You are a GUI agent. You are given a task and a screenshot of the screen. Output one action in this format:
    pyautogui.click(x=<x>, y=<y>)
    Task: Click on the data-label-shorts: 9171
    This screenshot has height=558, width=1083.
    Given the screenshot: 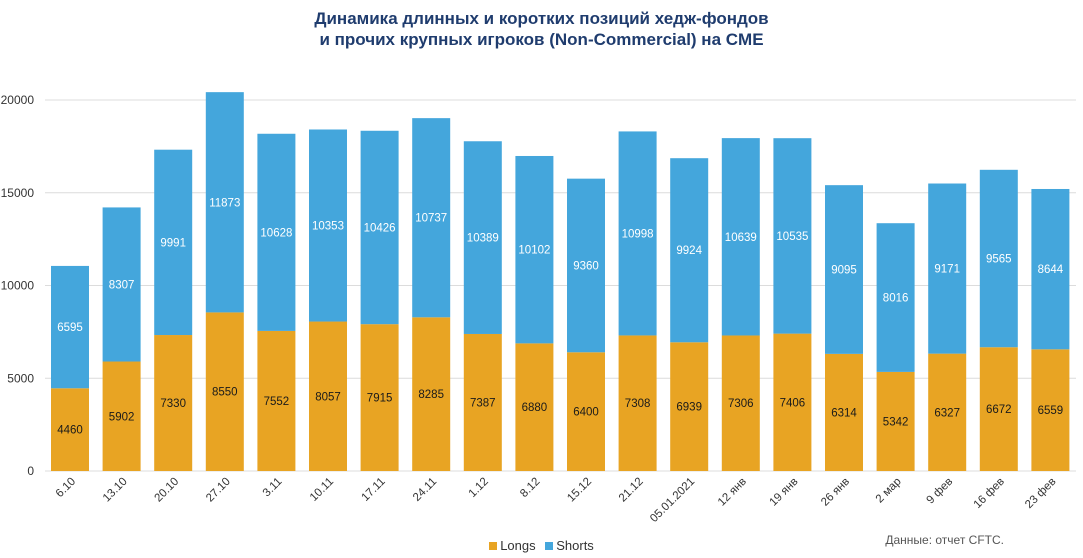 What is the action you would take?
    pyautogui.click(x=947, y=270)
    